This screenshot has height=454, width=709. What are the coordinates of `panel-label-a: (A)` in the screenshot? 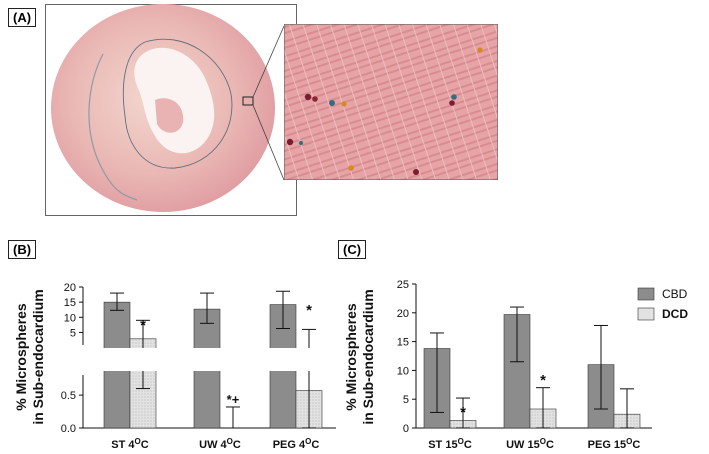 It's located at (22, 17).